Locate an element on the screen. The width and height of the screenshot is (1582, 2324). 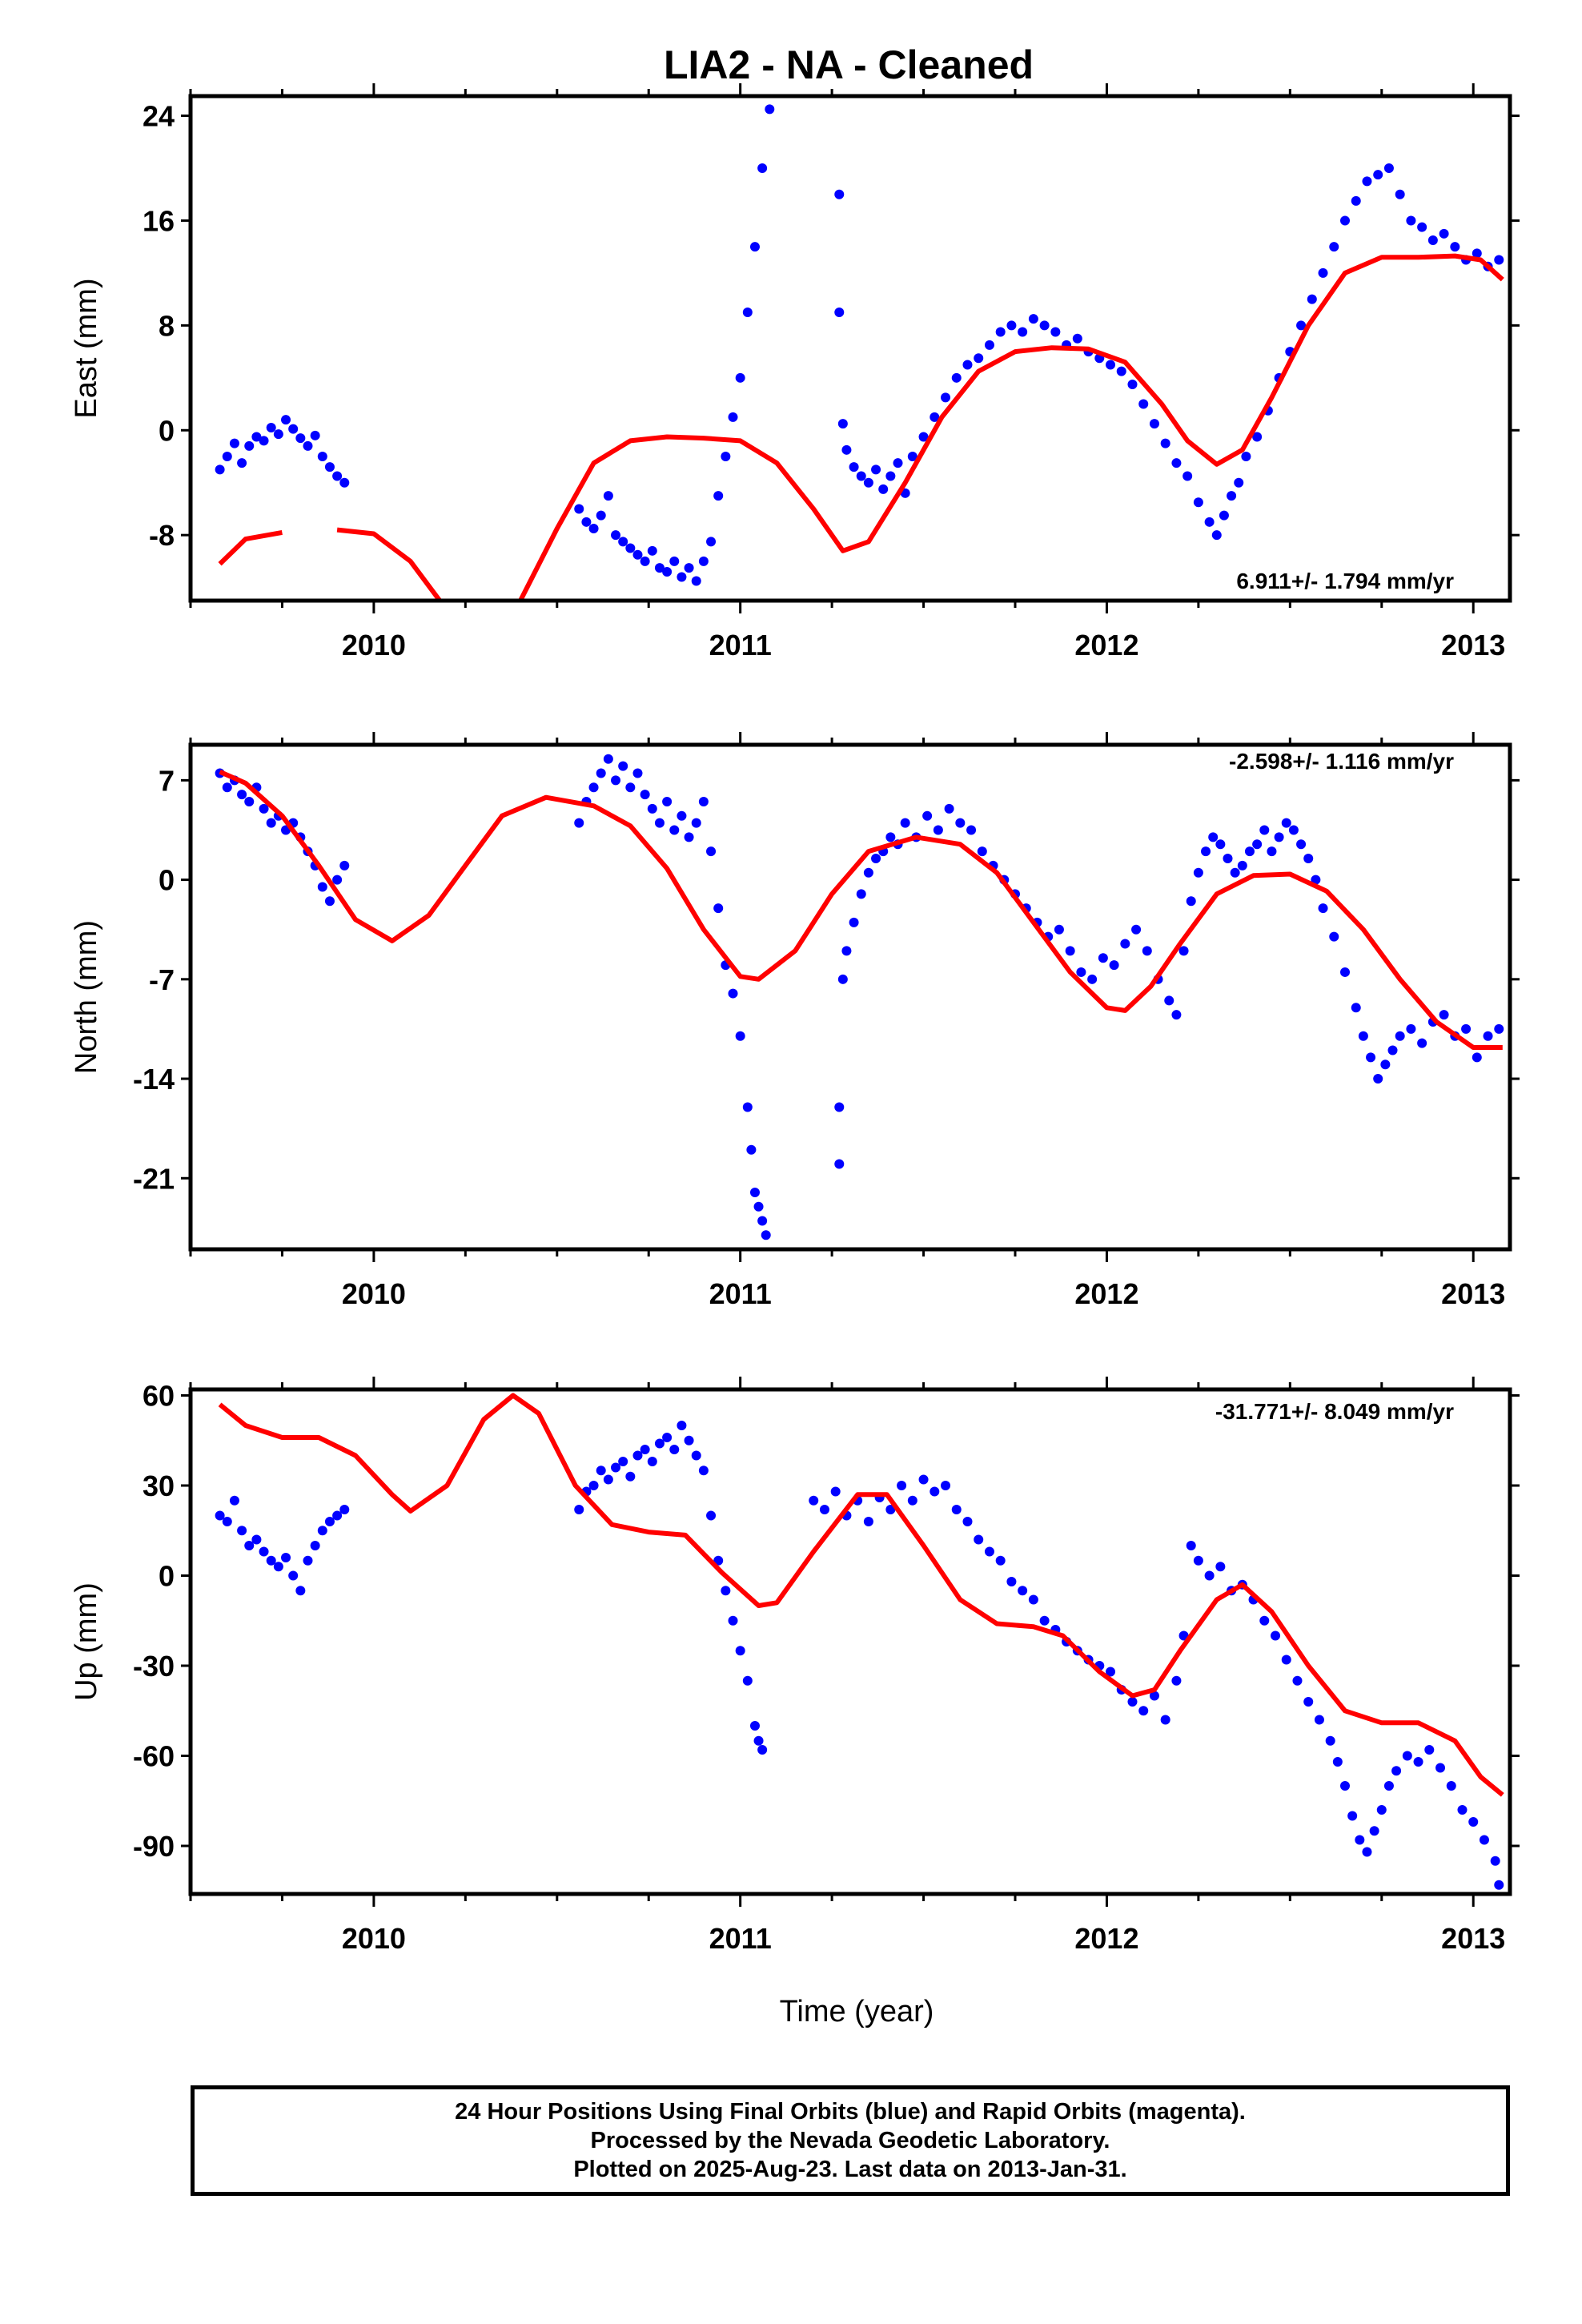
x-axis-label: Time (year) is located at coordinates (857, 2011).